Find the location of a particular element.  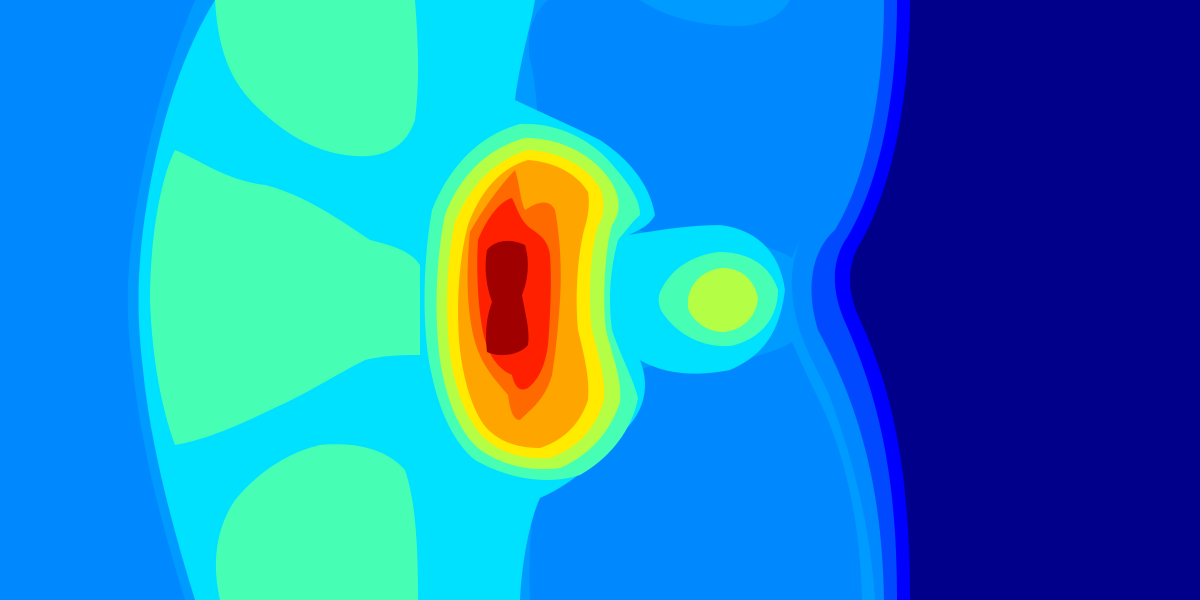

contour-level-6-bottom-lobe is located at coordinates (316, 522).